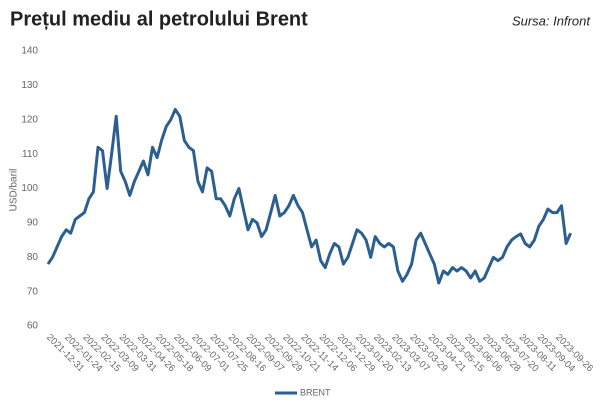 Image resolution: width=600 pixels, height=402 pixels. What do you see at coordinates (29, 85) in the screenshot?
I see `y-tick-label: 130` at bounding box center [29, 85].